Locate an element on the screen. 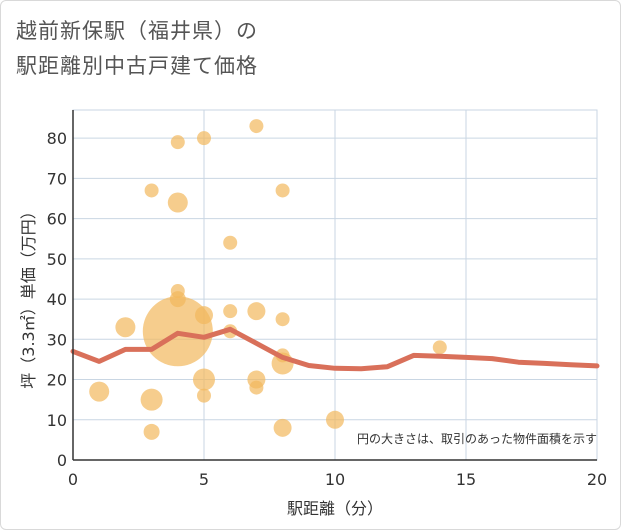 The width and height of the screenshot is (621, 530). chart-title-line2: 駅距離別中古戸建て価格 is located at coordinates (137, 66).